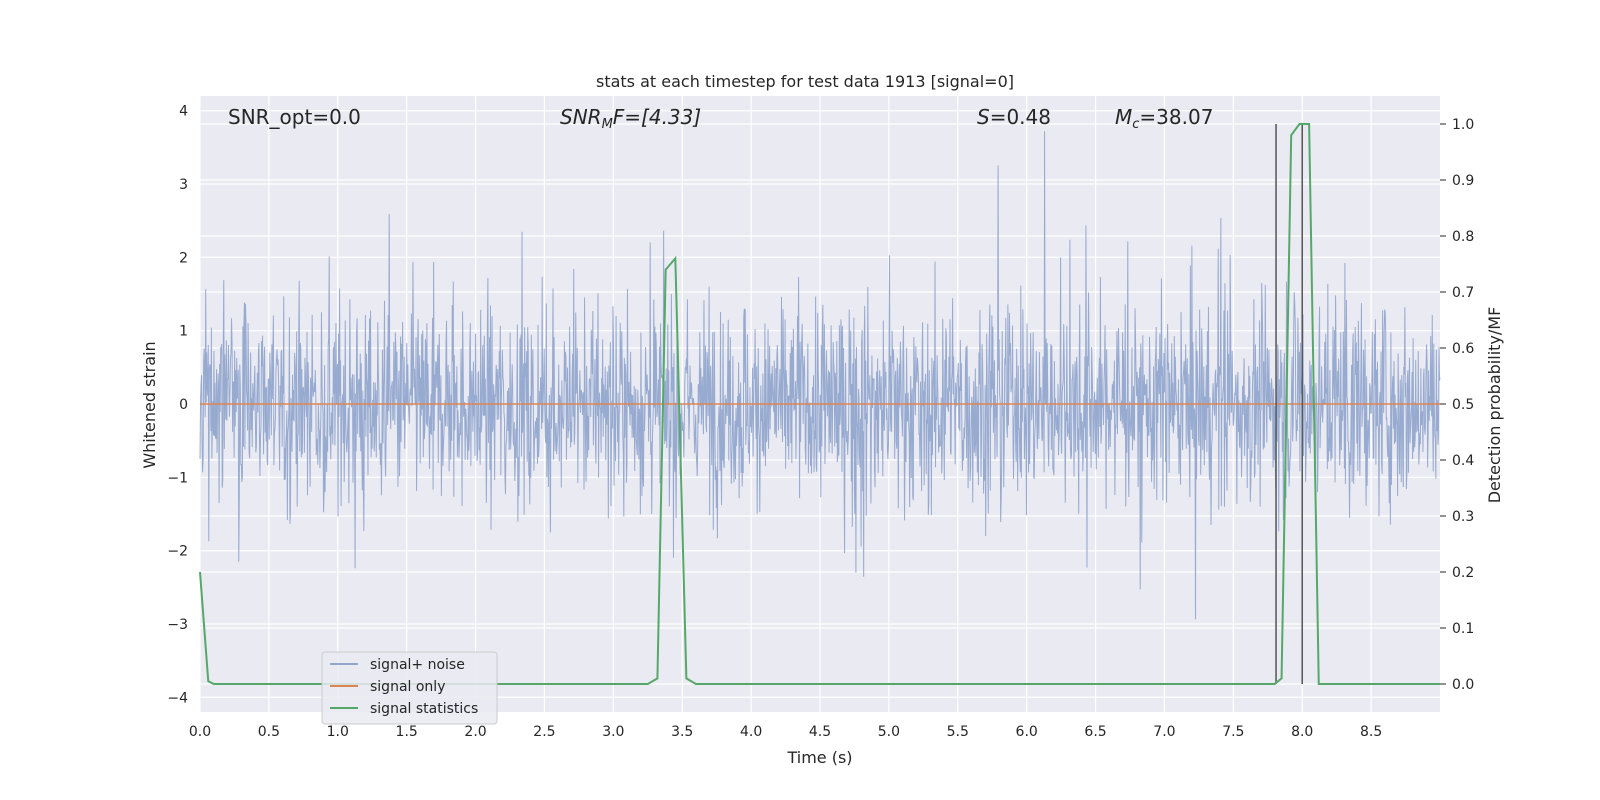 This screenshot has height=800, width=1600. Describe the element at coordinates (1371, 732) in the screenshot. I see `x-tick-label: 8.5` at that location.